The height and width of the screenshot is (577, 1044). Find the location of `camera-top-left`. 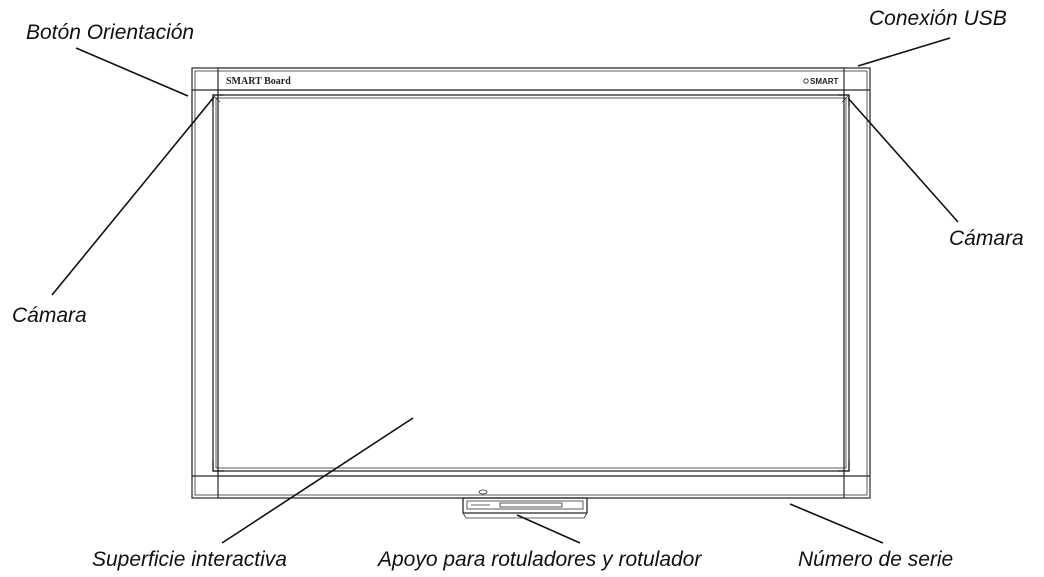

camera-top-left is located at coordinates (218, 100).